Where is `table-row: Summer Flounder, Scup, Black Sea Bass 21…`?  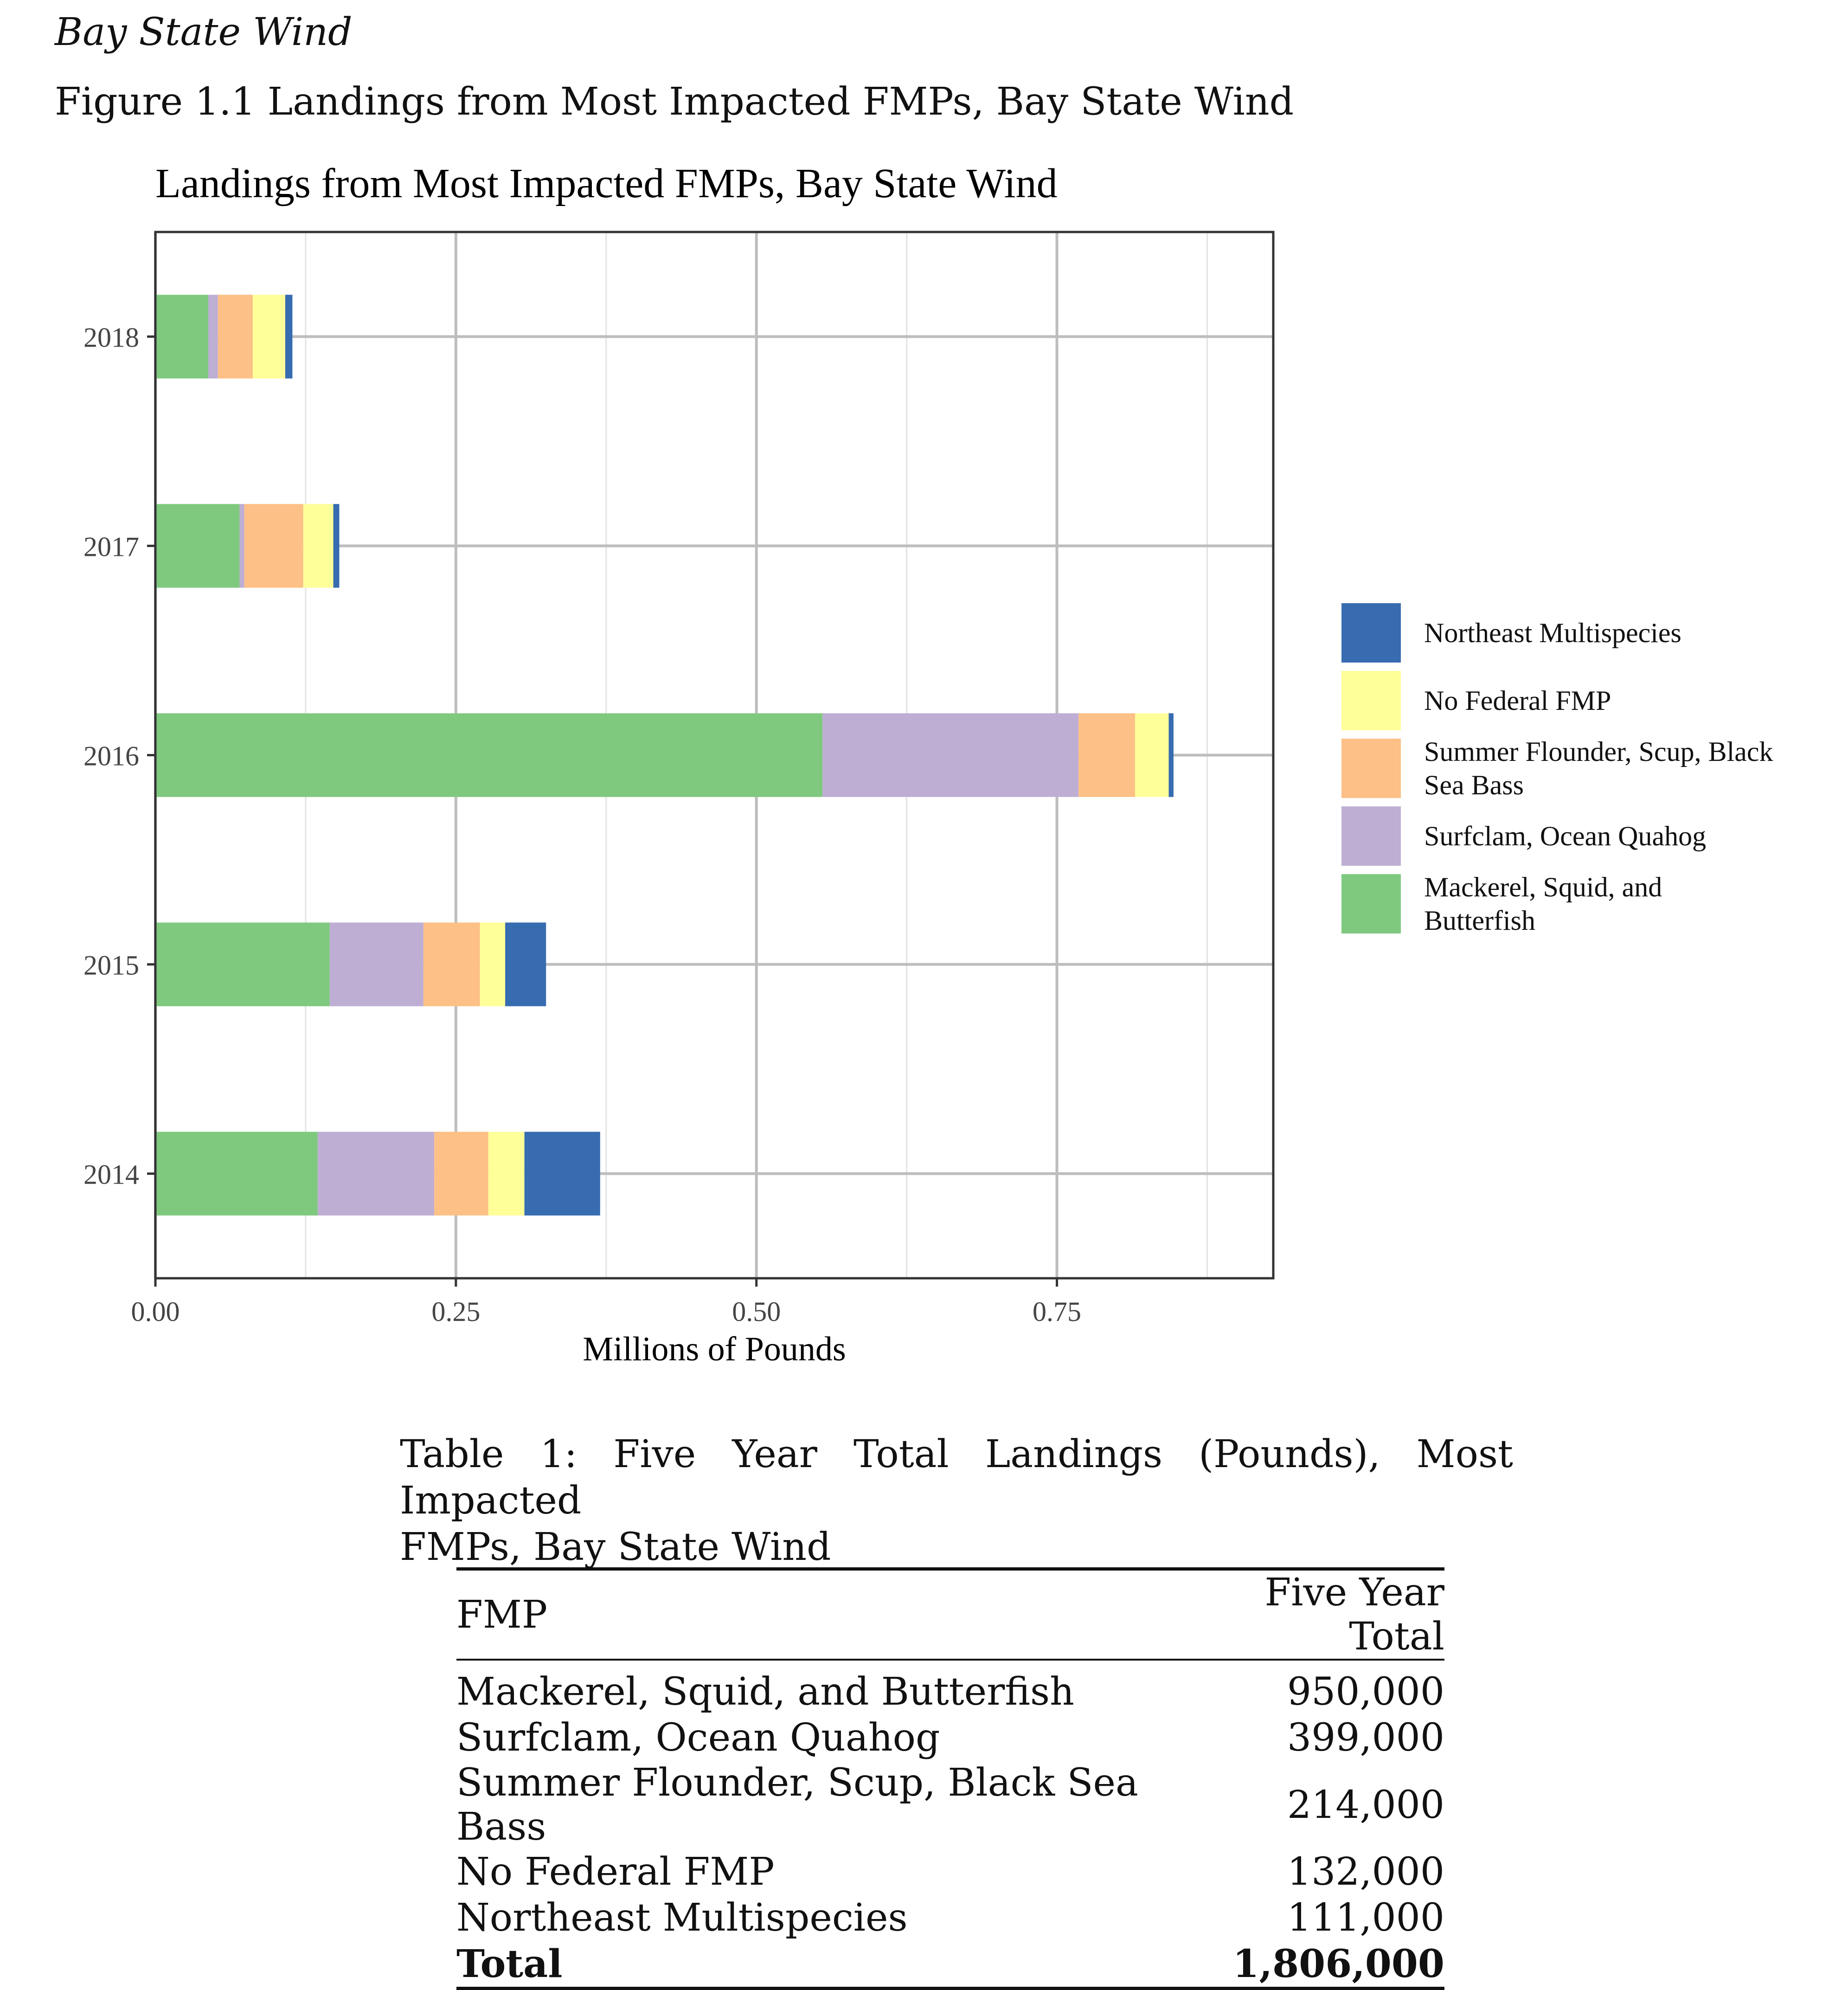 table-row: Summer Flounder, Scup, Black Sea Bass 21… is located at coordinates (950, 1805).